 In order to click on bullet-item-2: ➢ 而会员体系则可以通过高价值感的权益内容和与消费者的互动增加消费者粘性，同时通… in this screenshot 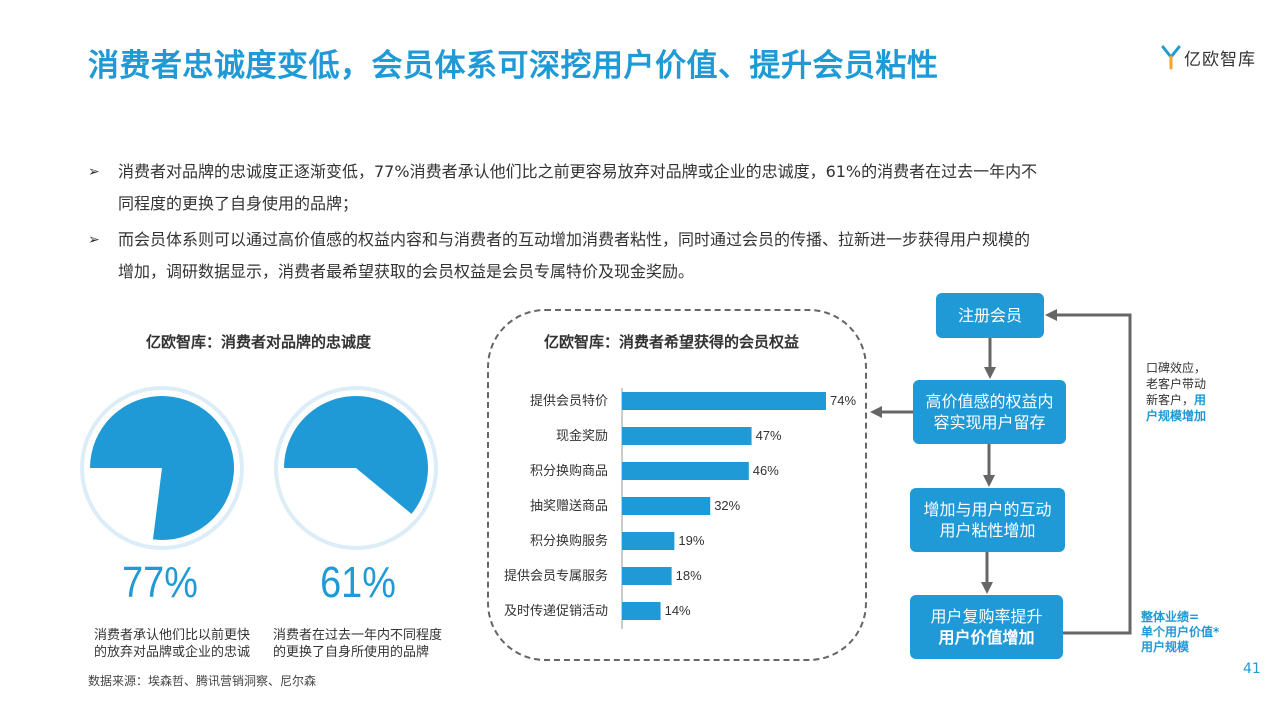, I will do `click(648, 256)`.